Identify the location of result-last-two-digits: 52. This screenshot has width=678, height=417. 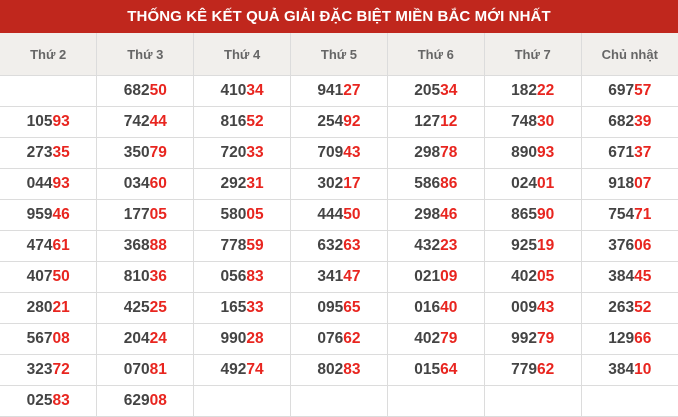
(643, 307).